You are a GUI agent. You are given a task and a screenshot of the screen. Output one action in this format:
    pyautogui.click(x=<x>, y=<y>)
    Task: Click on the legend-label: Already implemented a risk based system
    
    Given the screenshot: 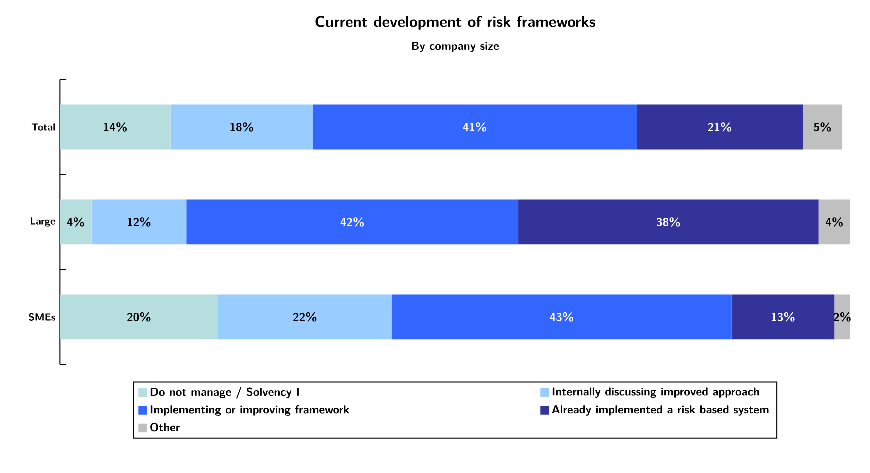 What is the action you would take?
    pyautogui.click(x=660, y=410)
    